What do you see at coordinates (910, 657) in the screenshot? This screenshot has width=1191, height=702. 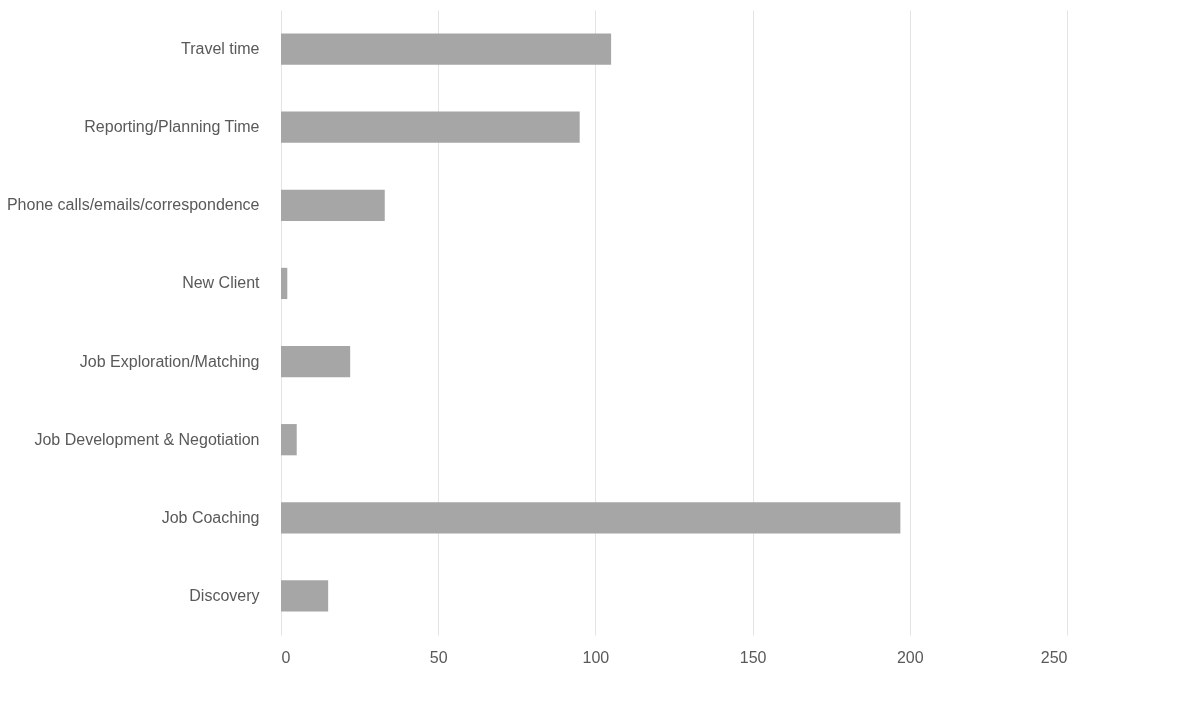 I see `x-tick-label: 200` at bounding box center [910, 657].